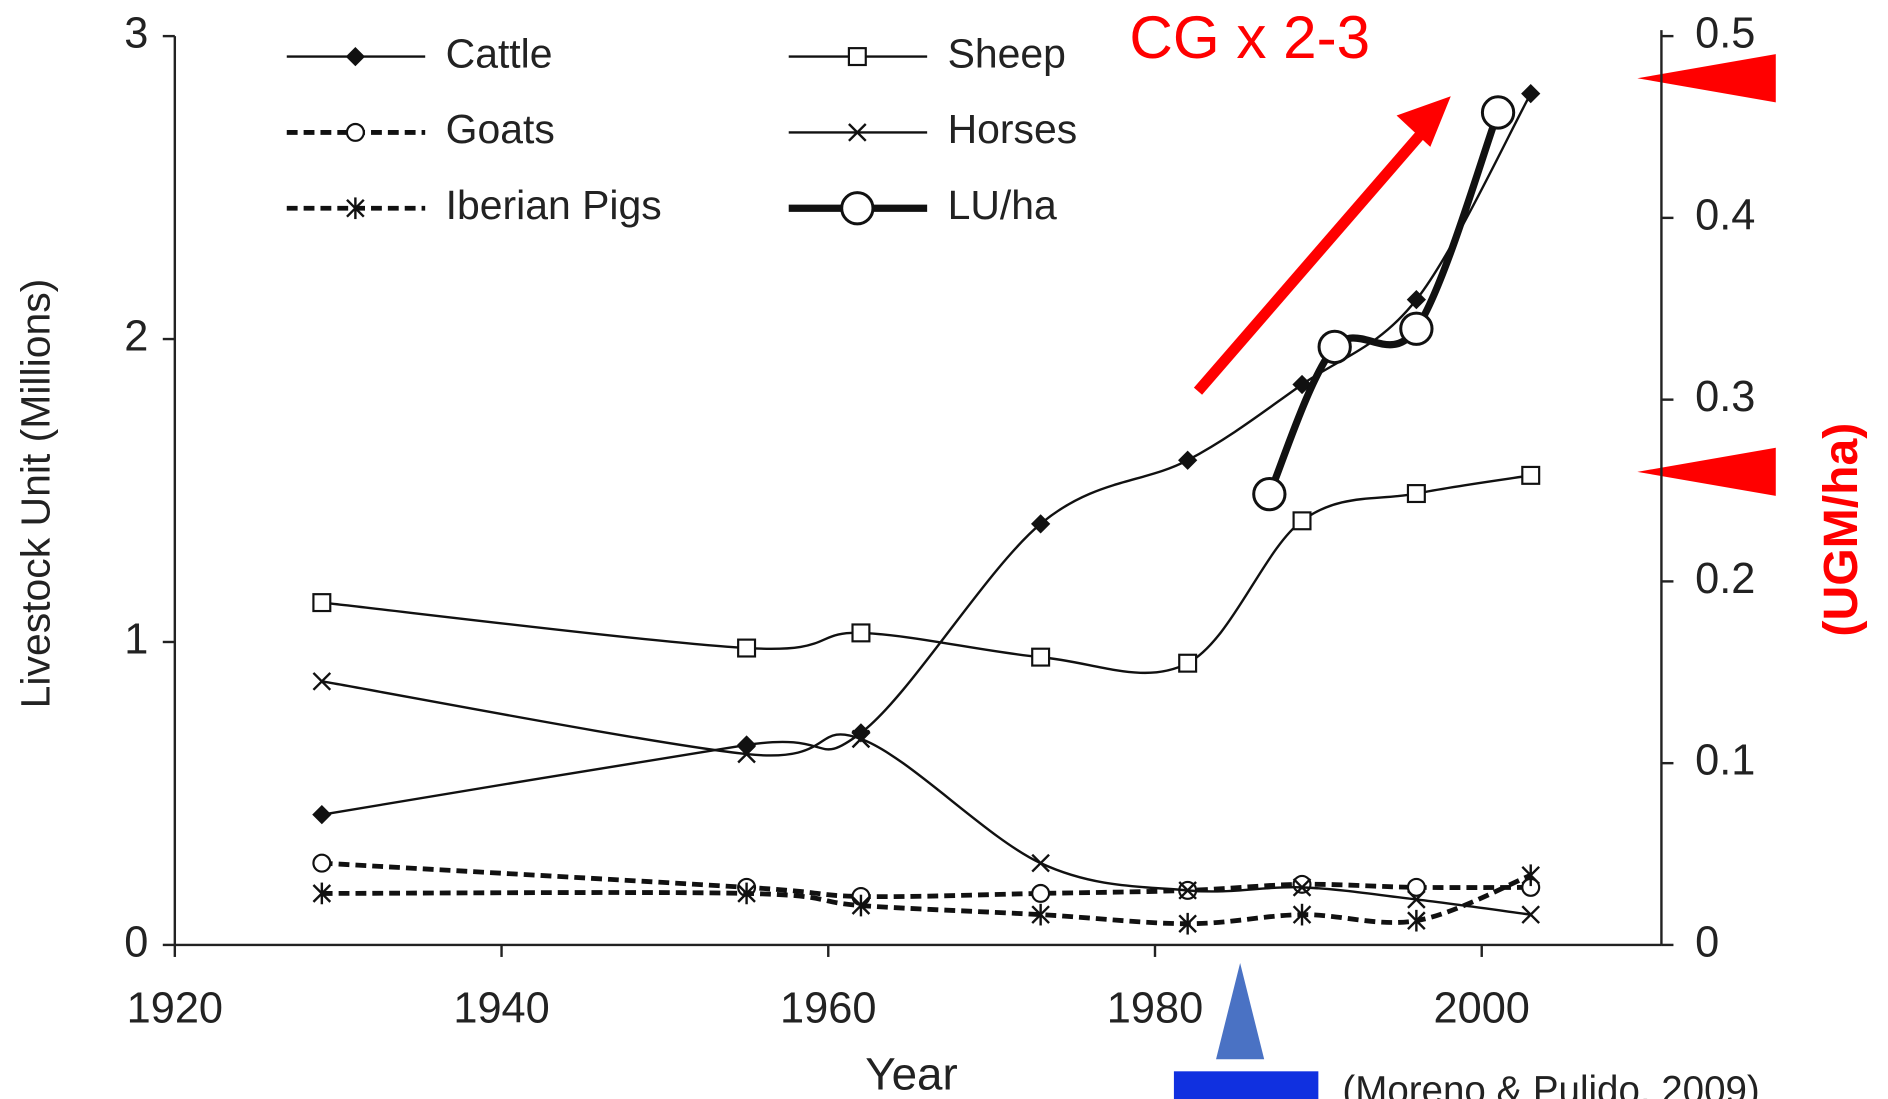 Image resolution: width=1888 pixels, height=1099 pixels. I want to click on legend-label: Horses, so click(1013, 129).